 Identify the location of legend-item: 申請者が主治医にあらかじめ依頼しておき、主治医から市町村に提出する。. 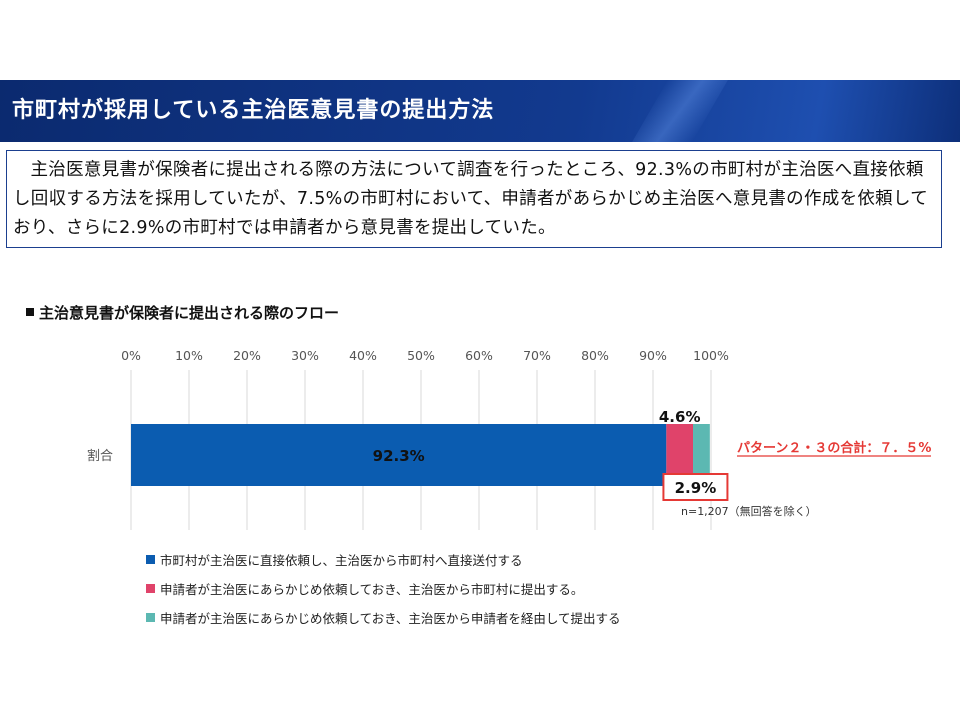
(383, 588).